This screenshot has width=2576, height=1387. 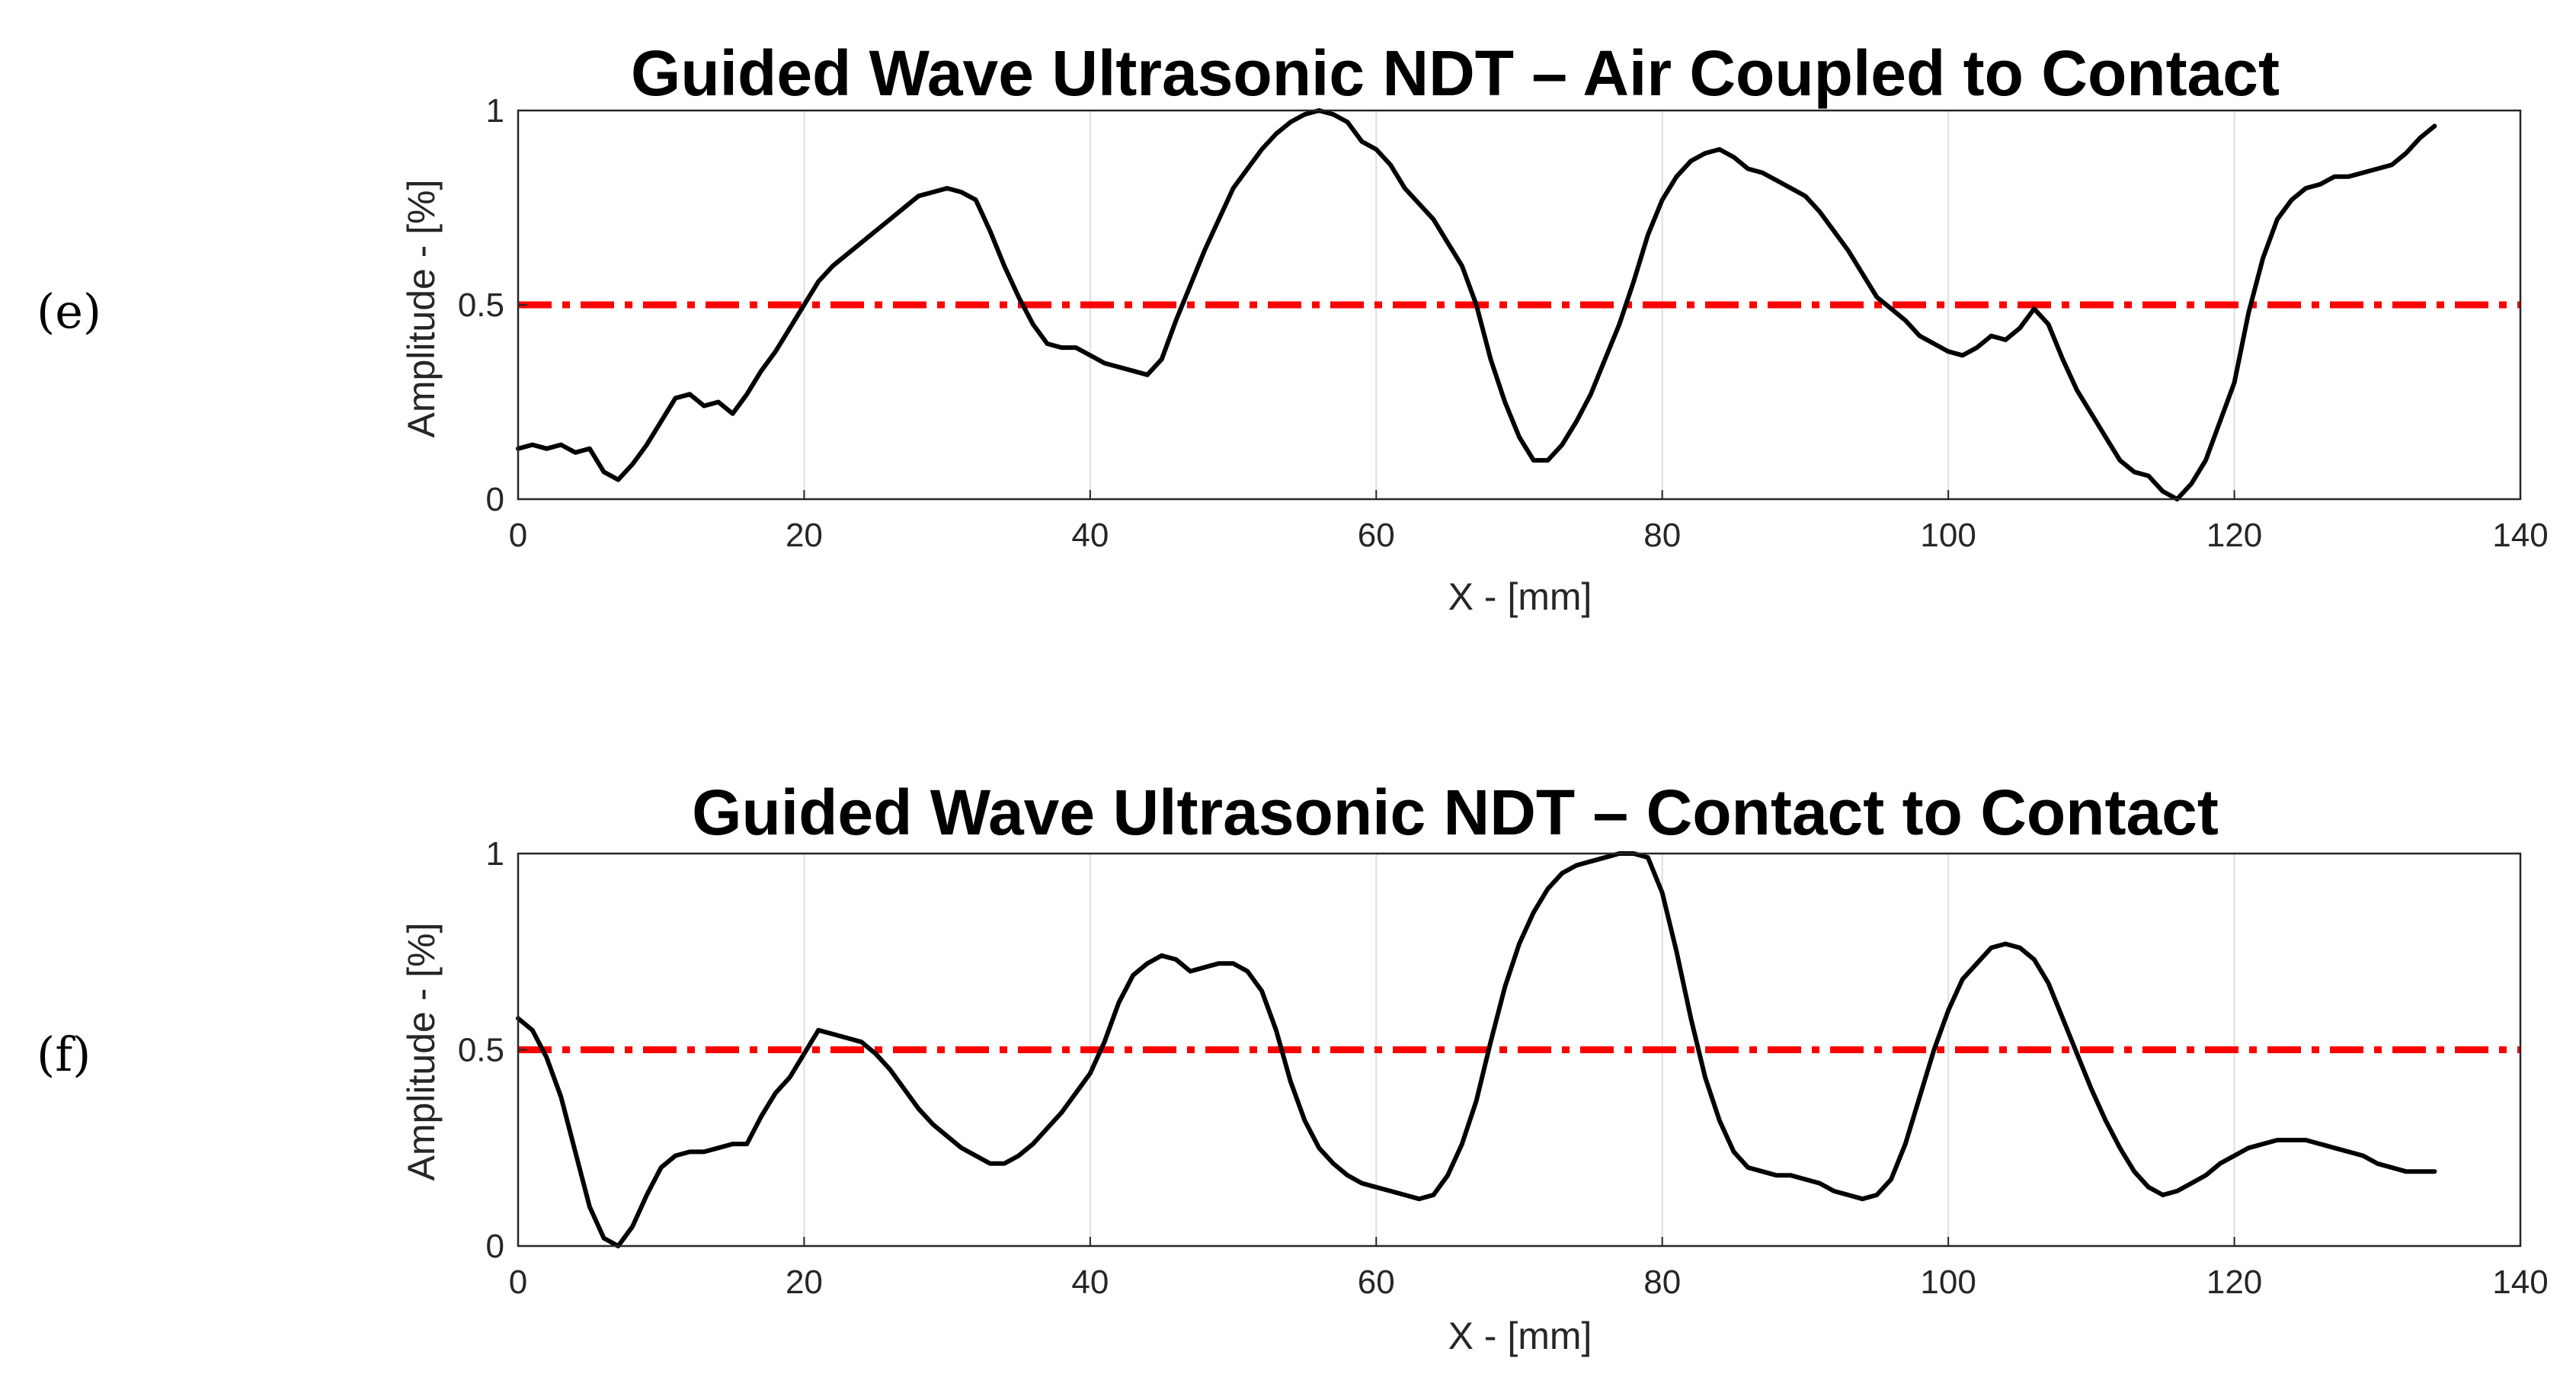 I want to click on panel-label-f: (f), so click(x=64, y=1054).